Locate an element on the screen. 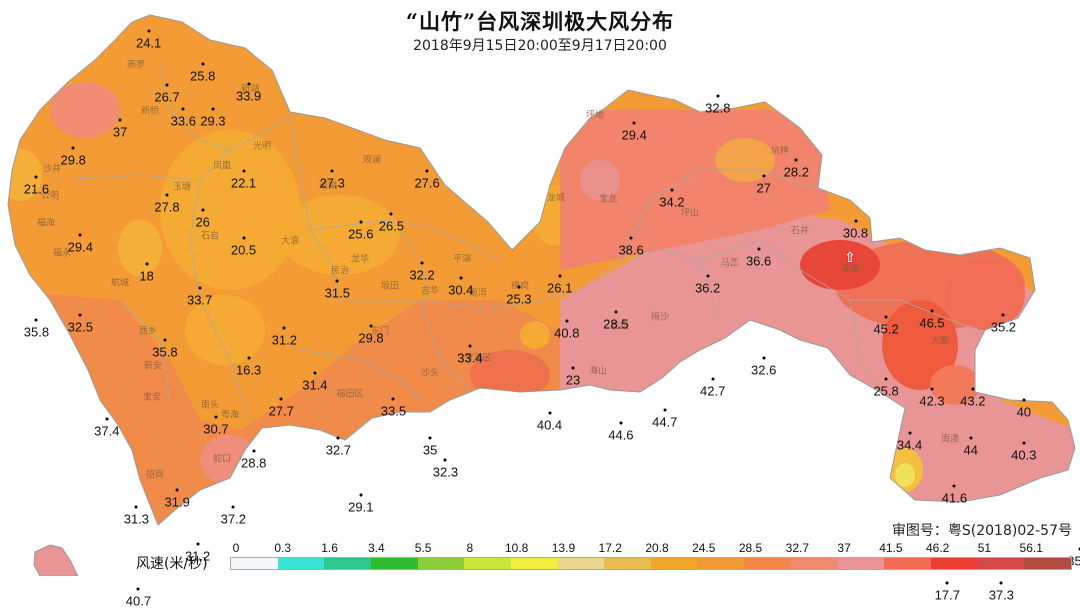 The height and width of the screenshot is (608, 1080). place-name: 葵涌 is located at coordinates (850, 269).